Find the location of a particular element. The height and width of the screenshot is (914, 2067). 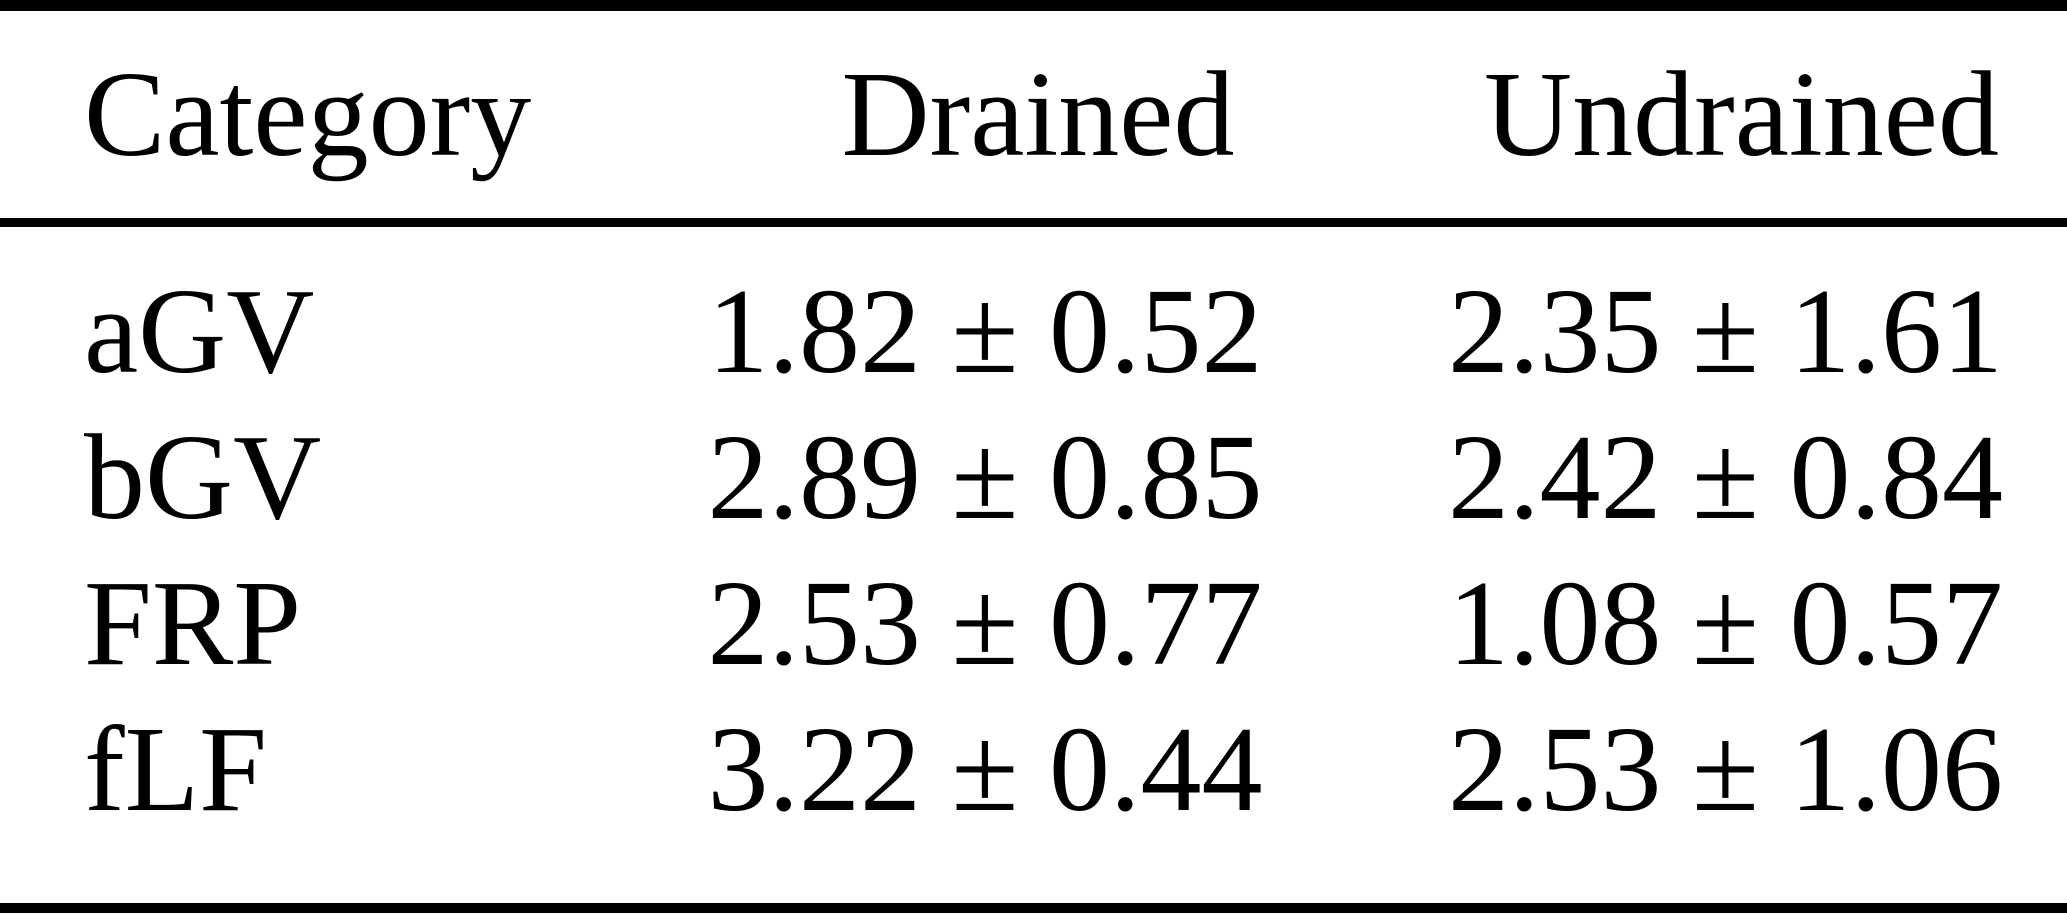

undrained-value: 2.53 ± 1.06 is located at coordinates (1725, 769).